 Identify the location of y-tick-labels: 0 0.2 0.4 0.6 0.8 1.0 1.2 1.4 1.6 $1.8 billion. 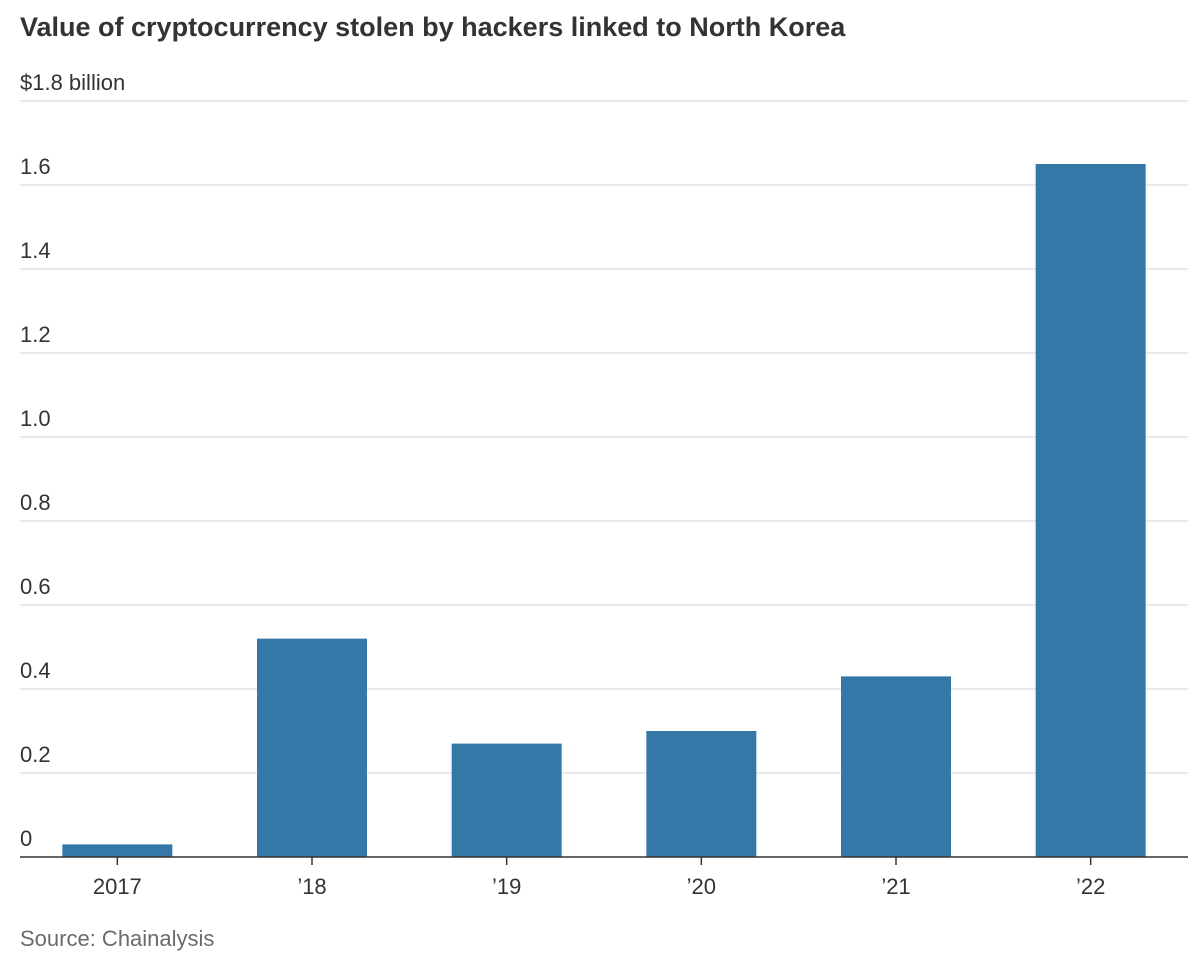
(72, 460).